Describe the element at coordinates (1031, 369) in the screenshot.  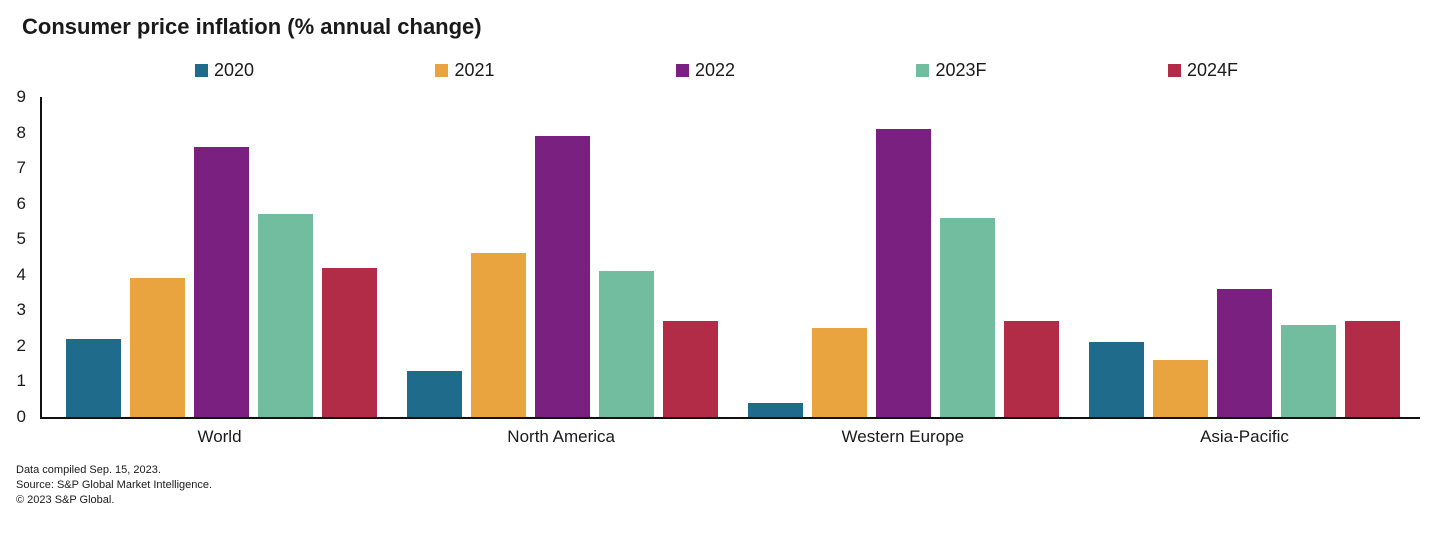
I see `bar-2024f-western-europe` at that location.